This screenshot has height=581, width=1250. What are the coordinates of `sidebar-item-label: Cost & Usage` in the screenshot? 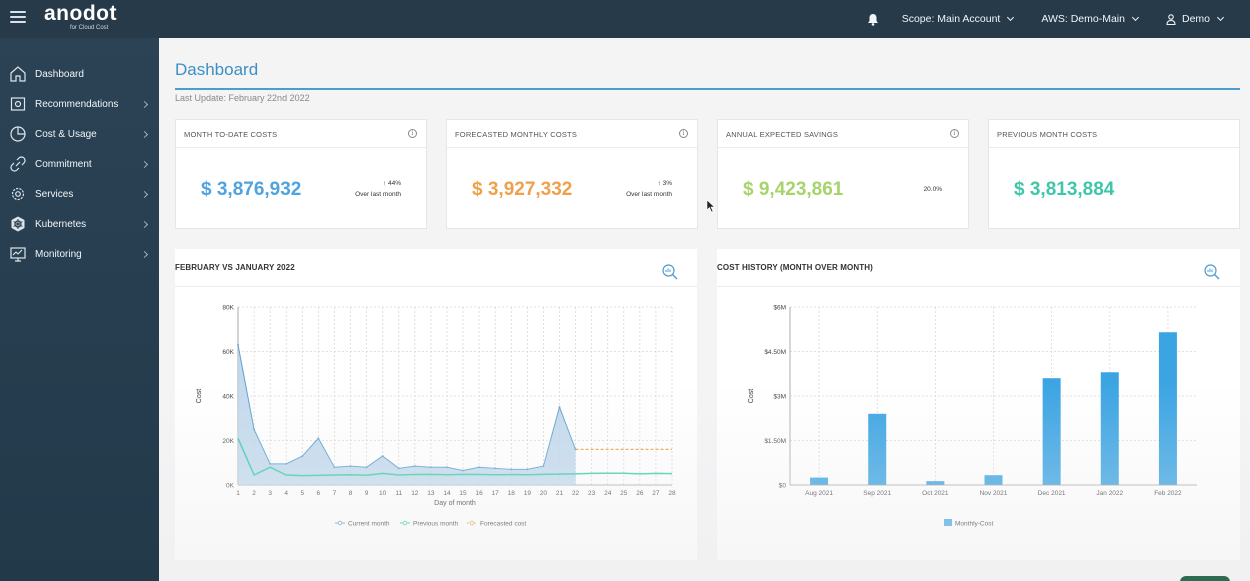 It's located at (66, 134).